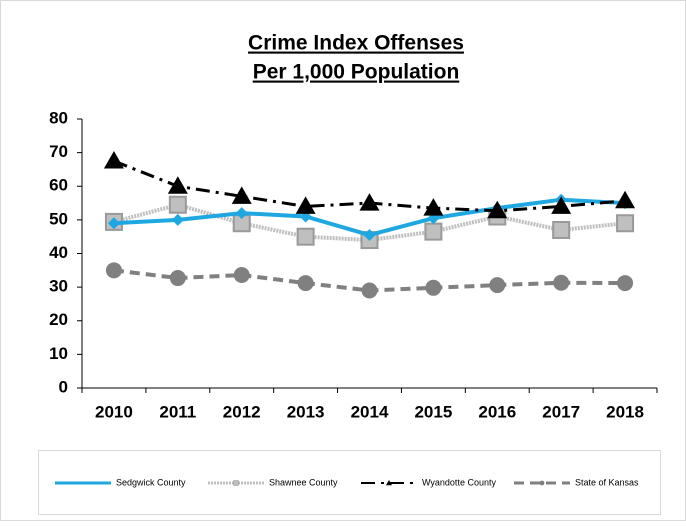 The image size is (686, 526). I want to click on y-tick-label: 40, so click(58, 252).